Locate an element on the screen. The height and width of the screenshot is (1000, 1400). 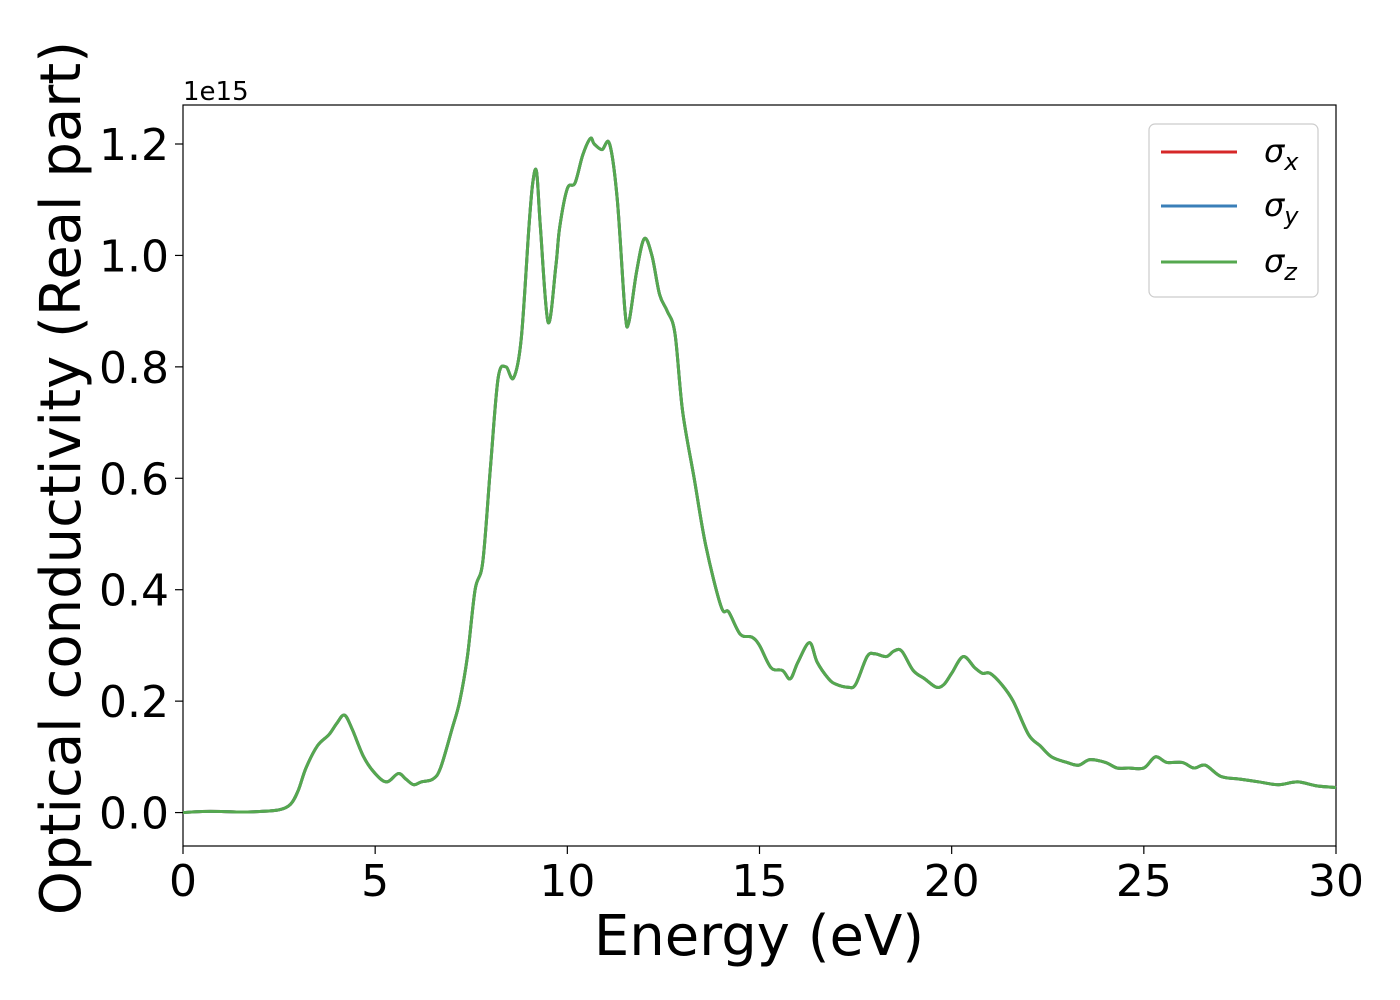
x-tick-label: 25 is located at coordinates (1144, 881).